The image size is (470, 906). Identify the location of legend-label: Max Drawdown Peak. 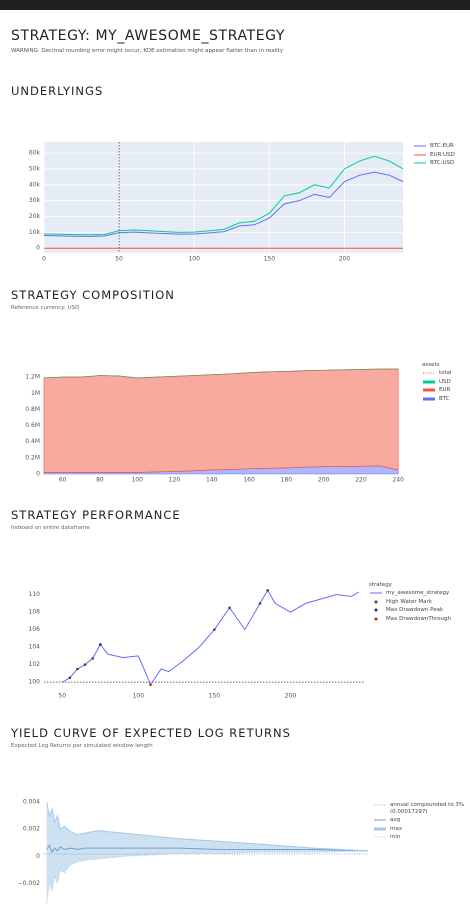
(415, 610).